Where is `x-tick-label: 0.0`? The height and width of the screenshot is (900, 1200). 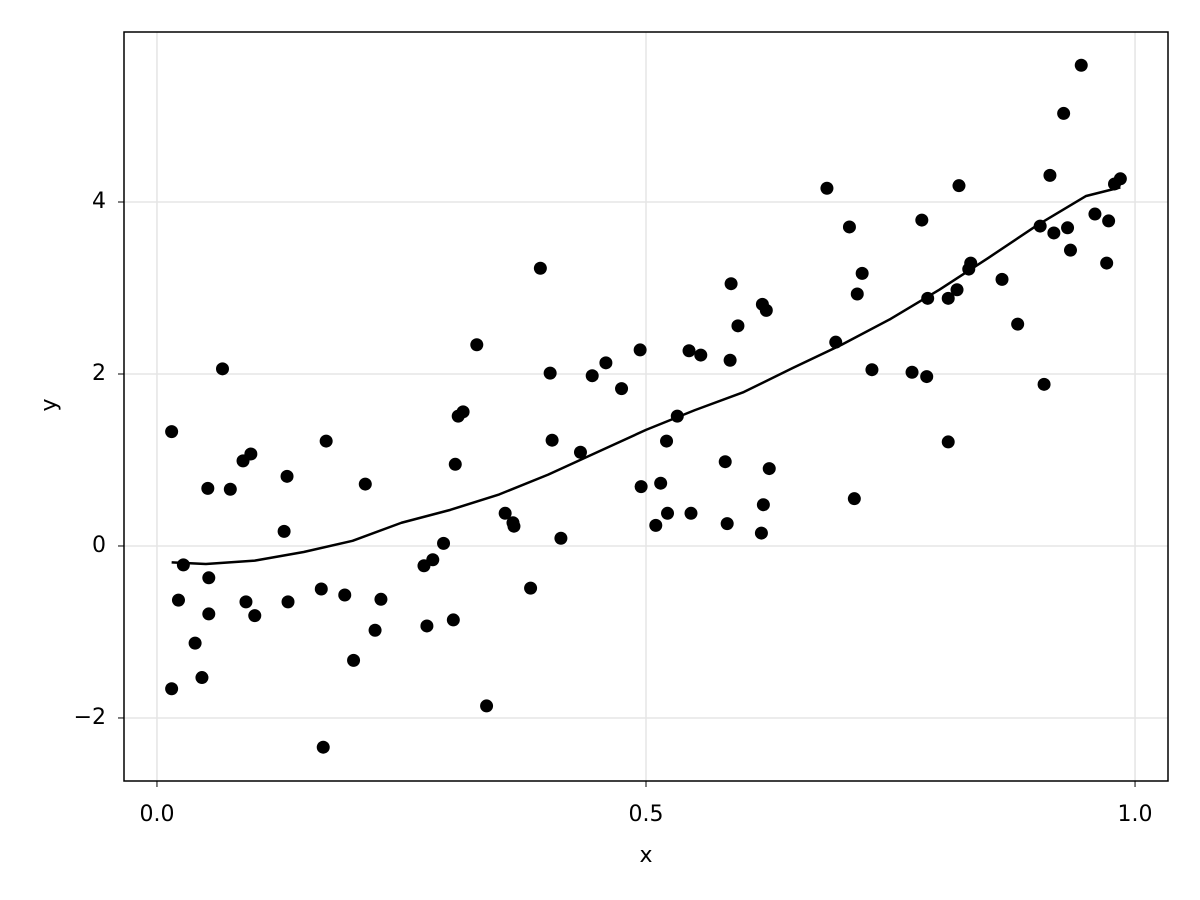 x-tick-label: 0.0 is located at coordinates (156, 814).